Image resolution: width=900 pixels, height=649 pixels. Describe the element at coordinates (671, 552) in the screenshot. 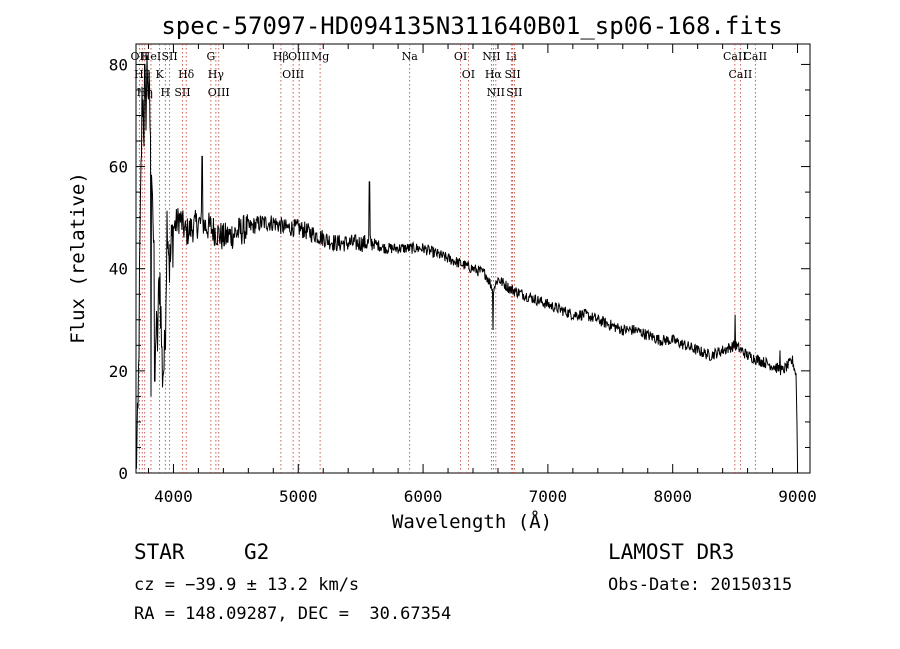

I see `survey-name: LAMOST DR3` at that location.